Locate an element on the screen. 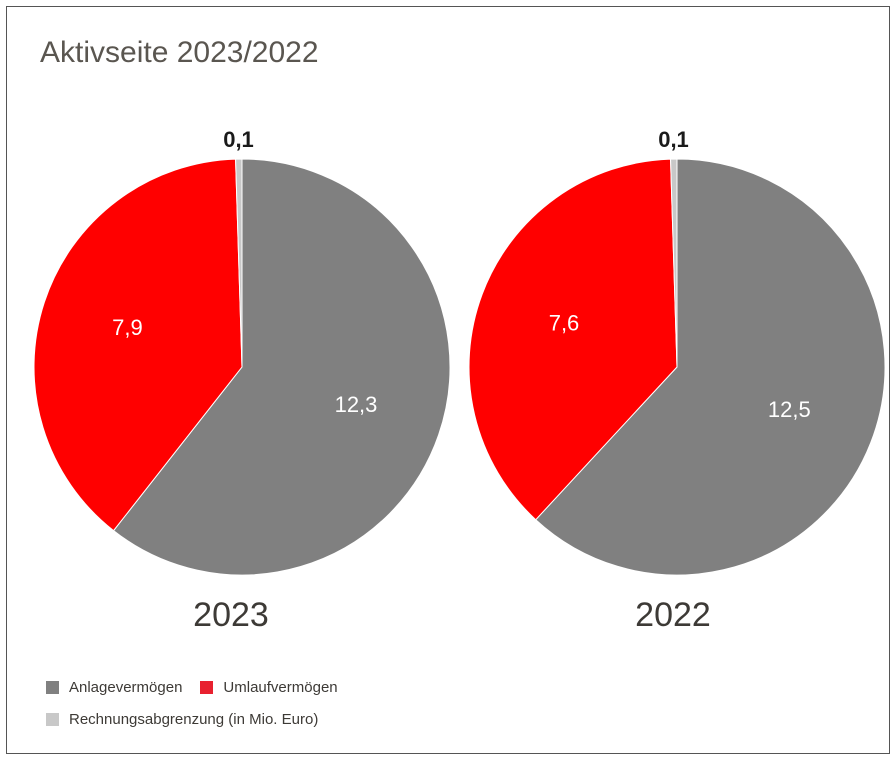 The image size is (896, 760). pie-2022-label-rechnungsabgrenzung: 0,1 is located at coordinates (673, 139).